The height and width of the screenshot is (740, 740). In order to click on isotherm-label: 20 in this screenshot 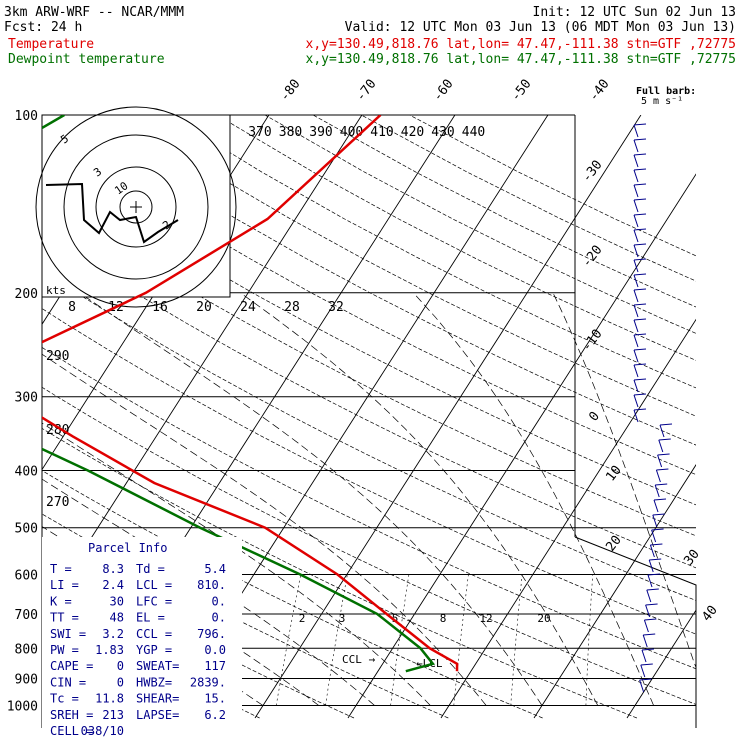, I will do `click(613, 544)`.